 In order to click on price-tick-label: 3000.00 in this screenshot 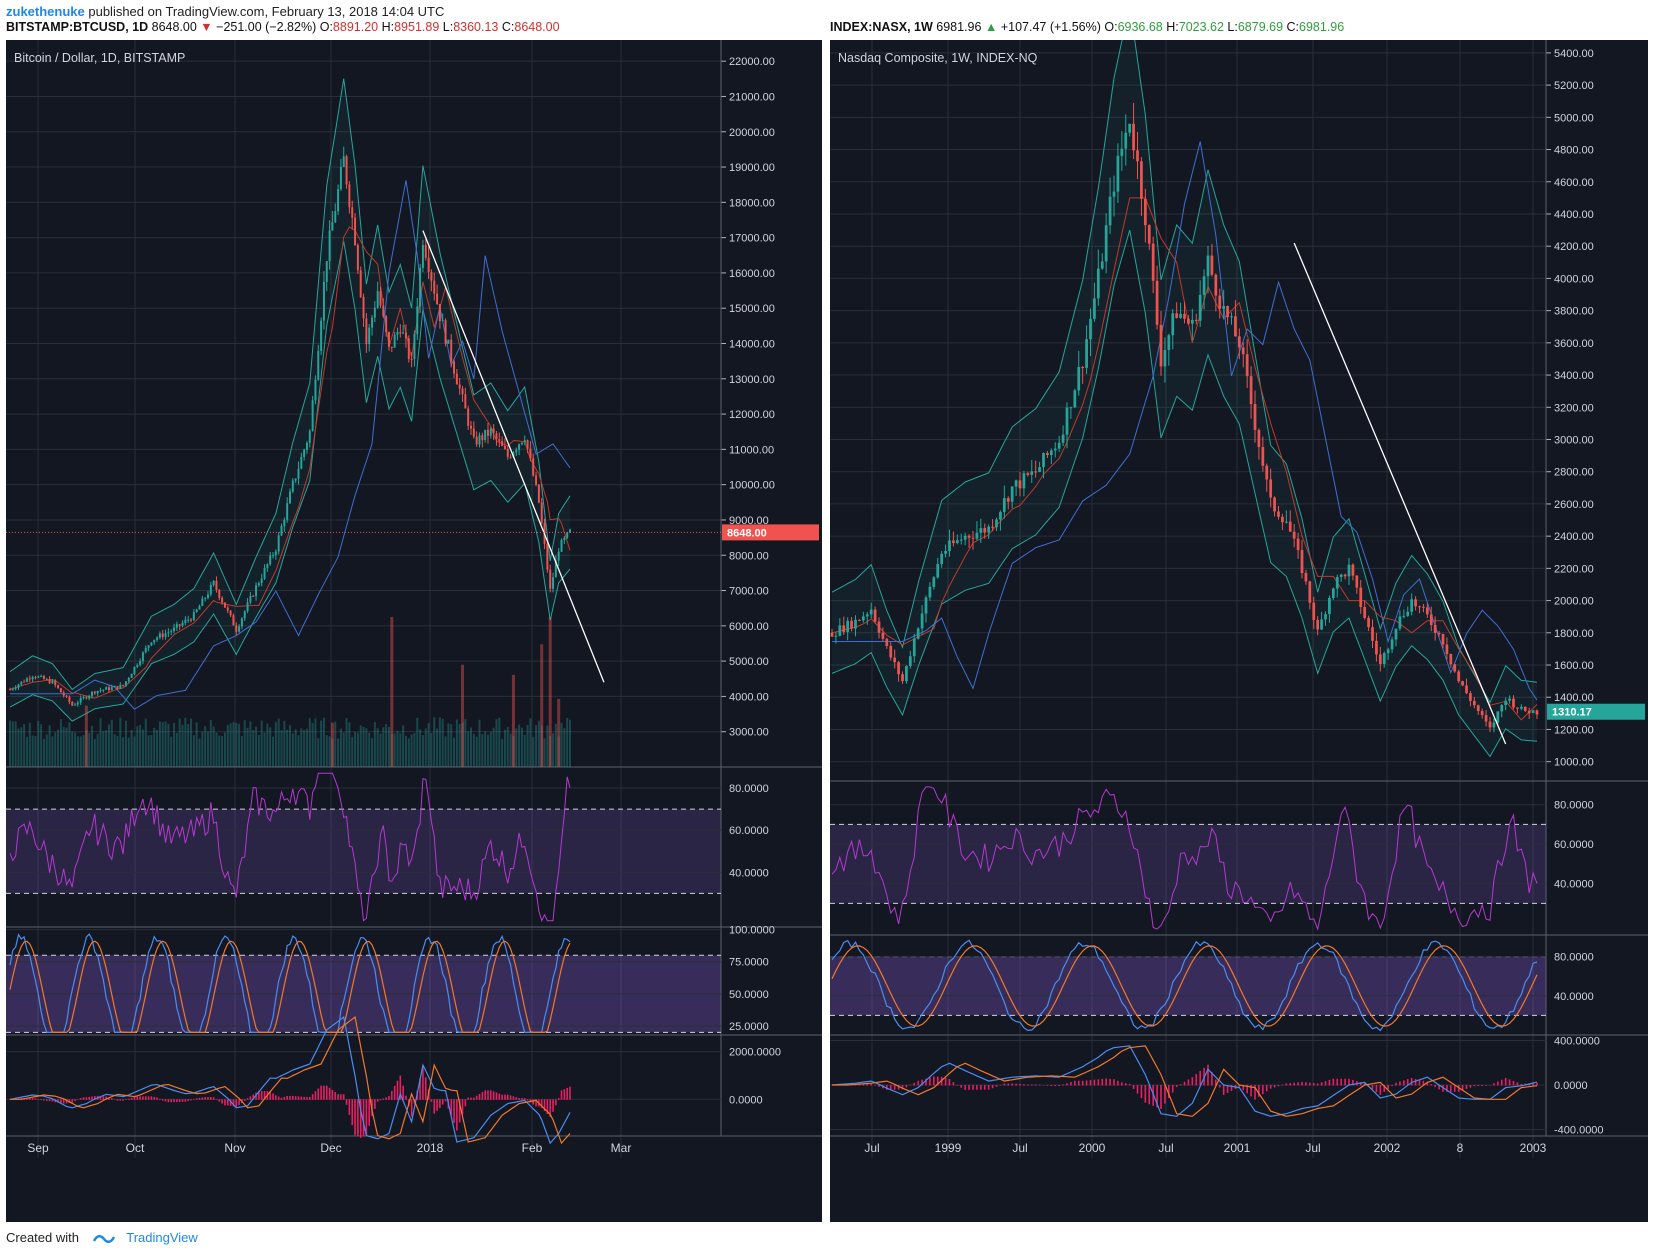, I will do `click(749, 733)`.